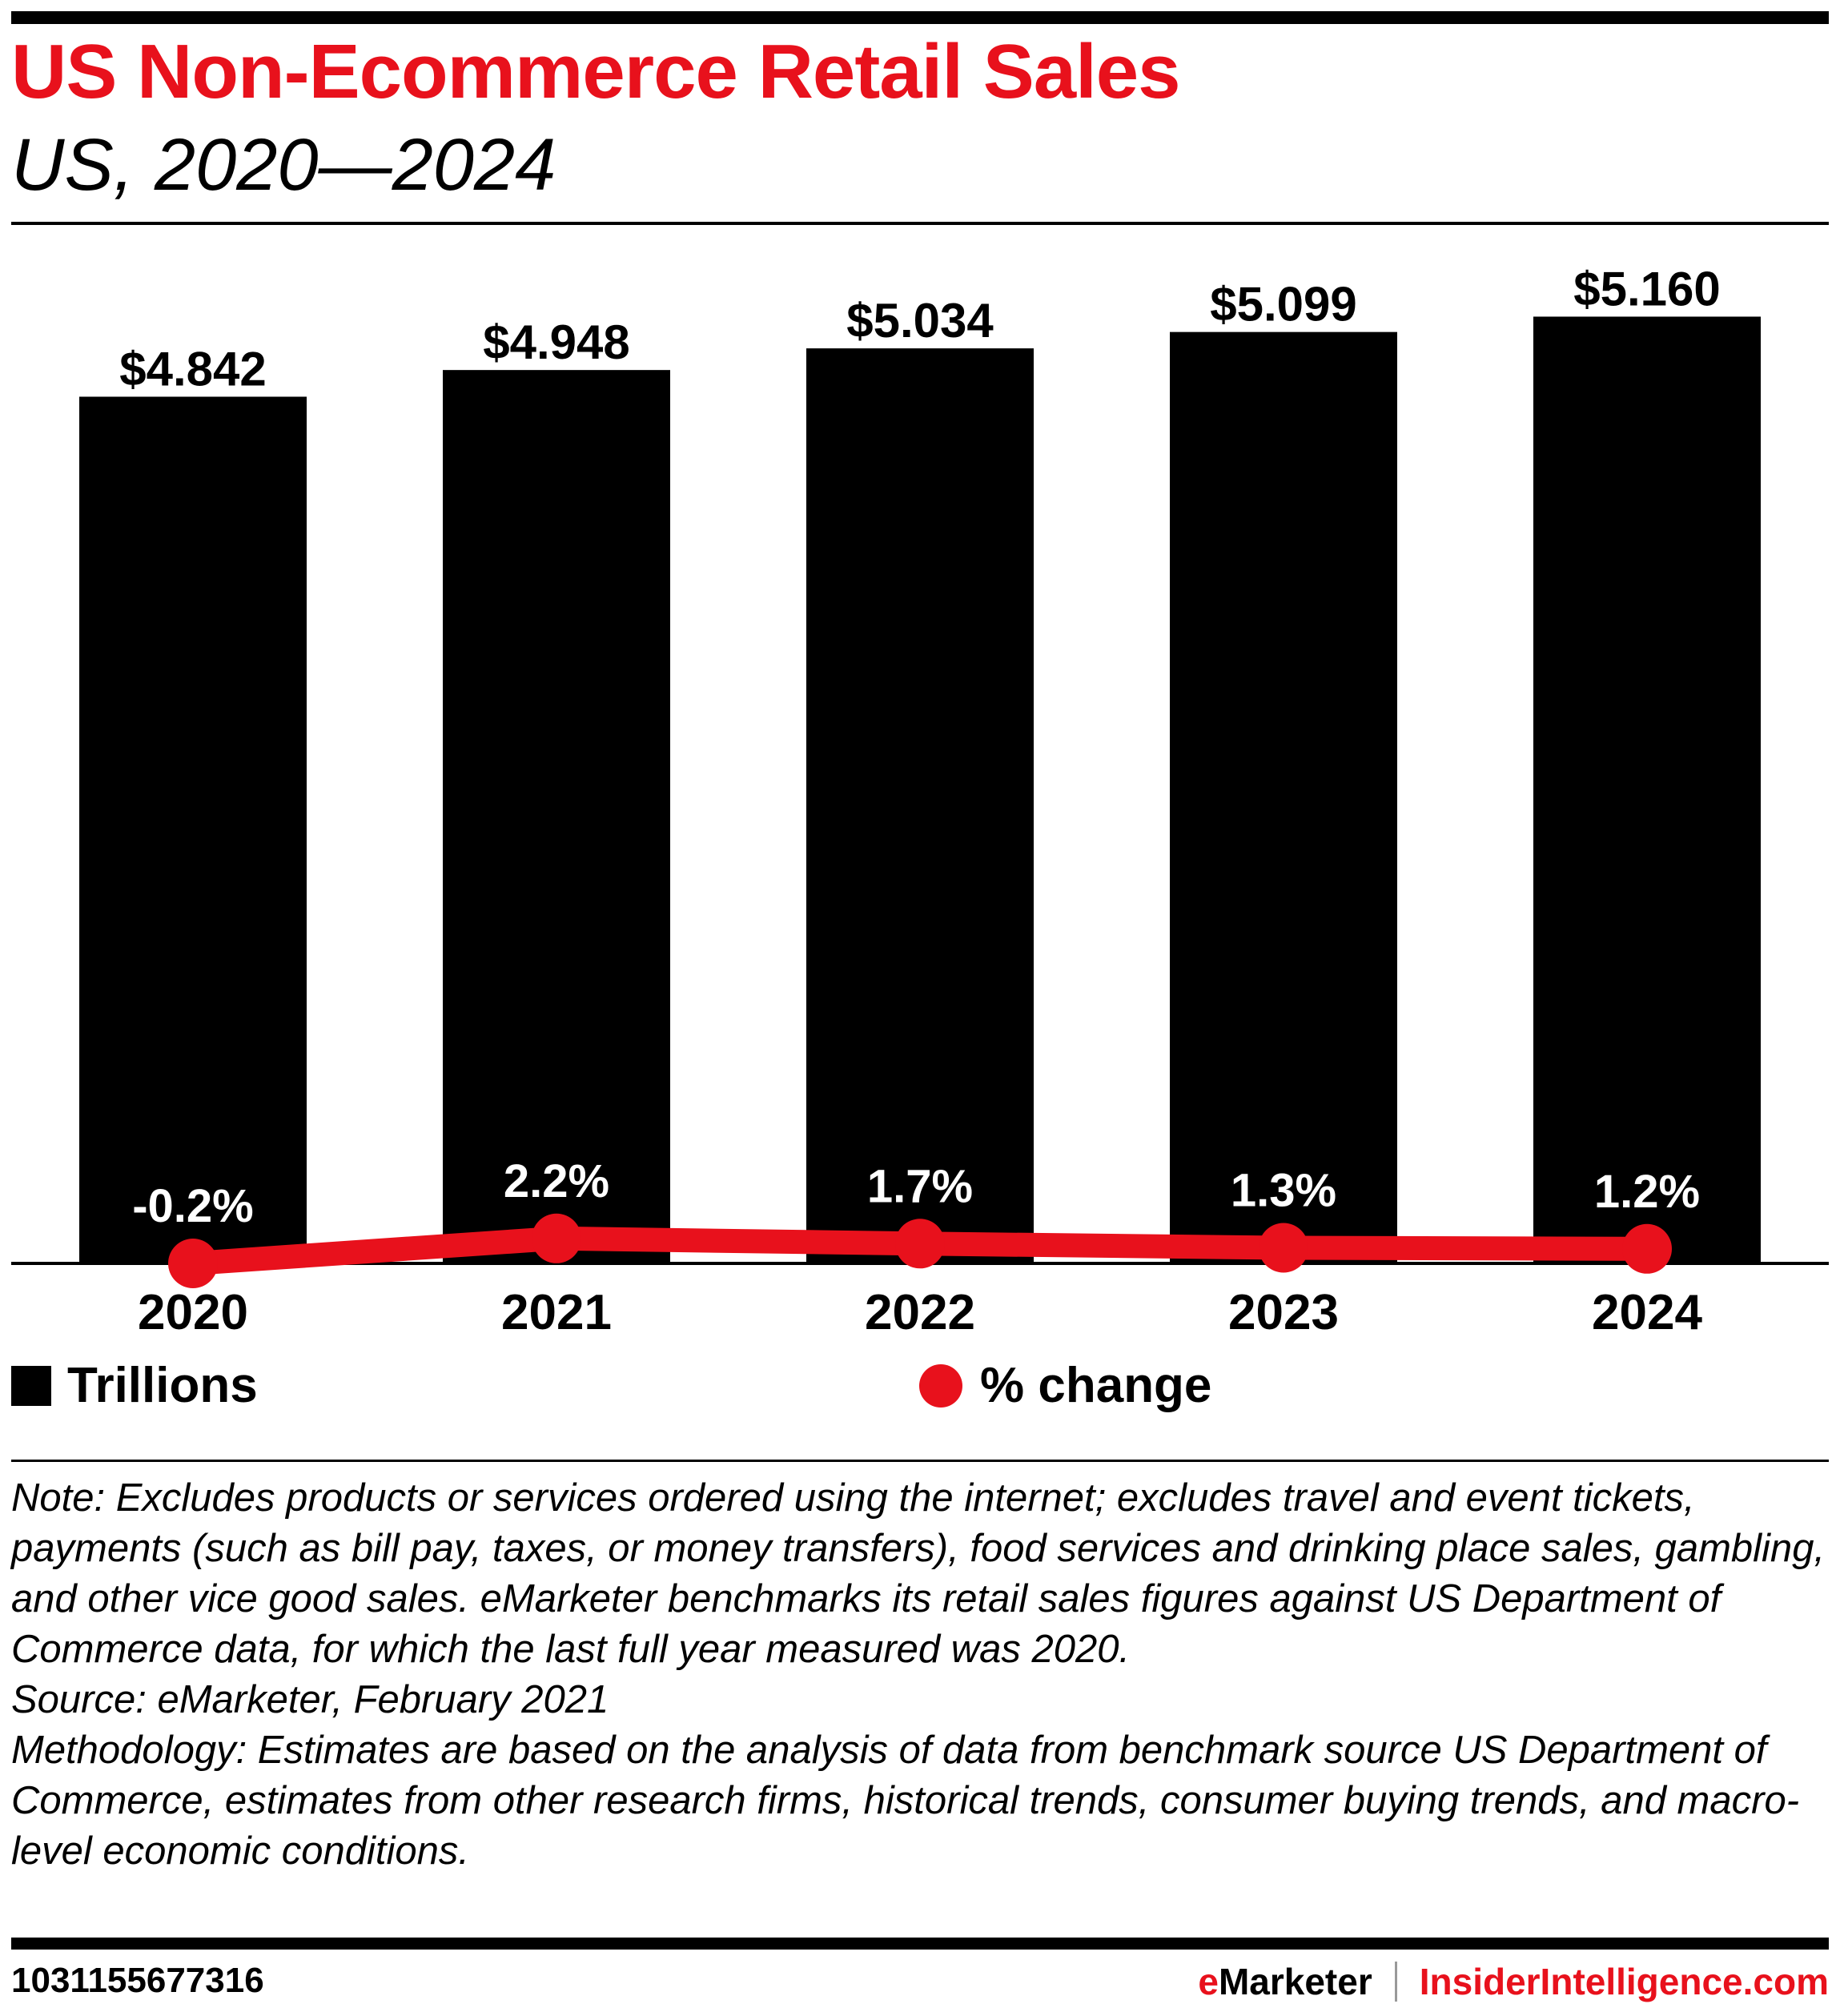 This screenshot has width=1840, height=2016. Describe the element at coordinates (920, 806) in the screenshot. I see `bar-2022` at that location.